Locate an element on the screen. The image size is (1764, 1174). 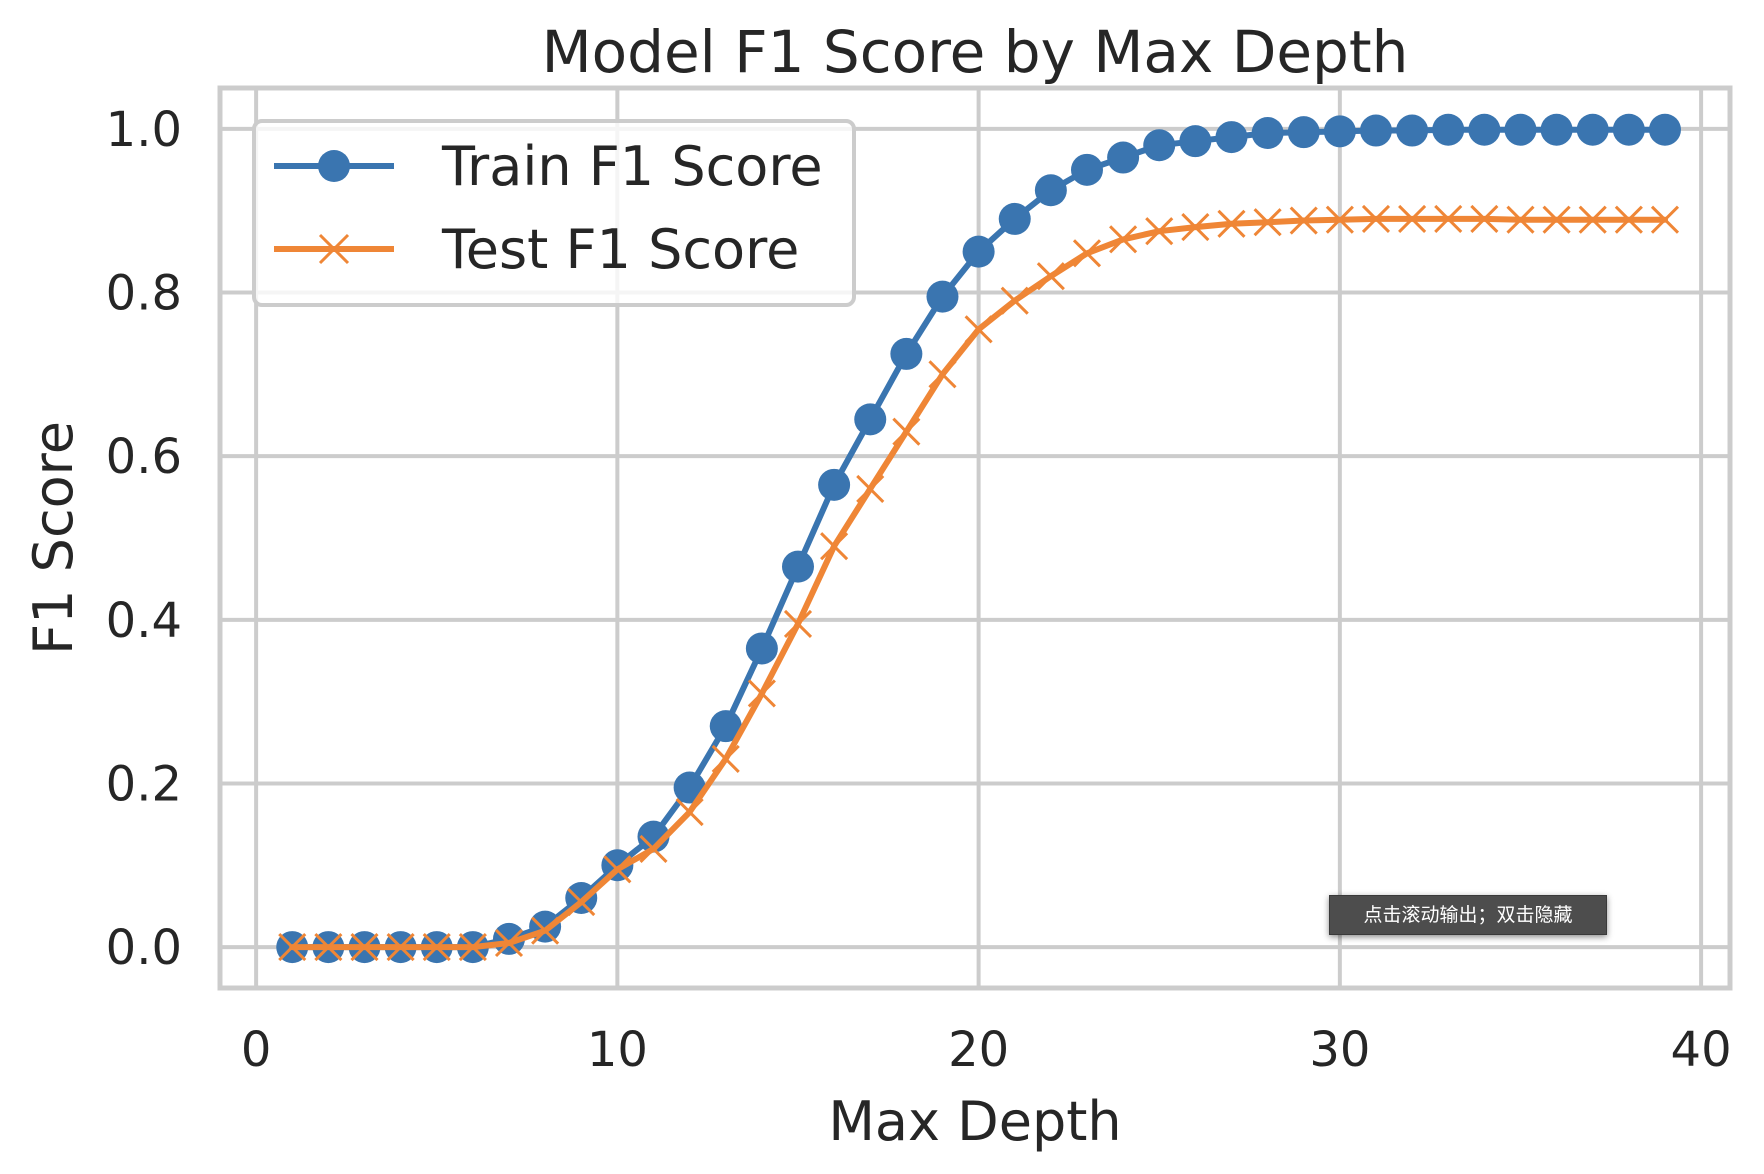
y-tick-label: 0.4 is located at coordinates (144, 621).